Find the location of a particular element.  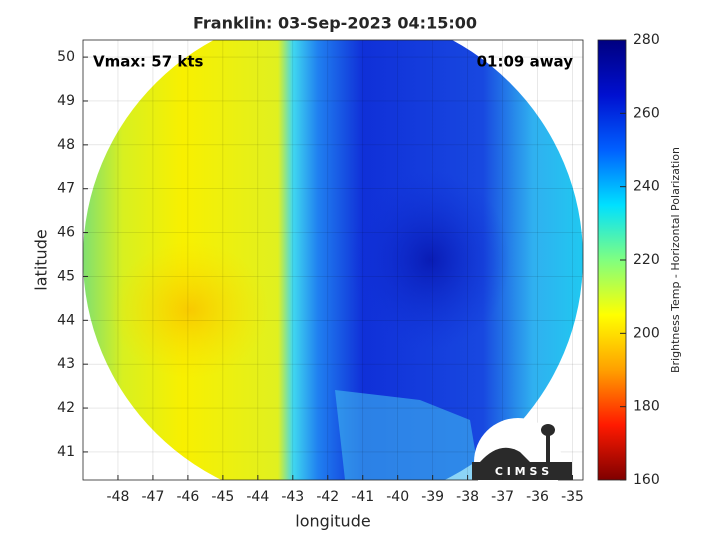

x-tick-label: -40 is located at coordinates (397, 497).